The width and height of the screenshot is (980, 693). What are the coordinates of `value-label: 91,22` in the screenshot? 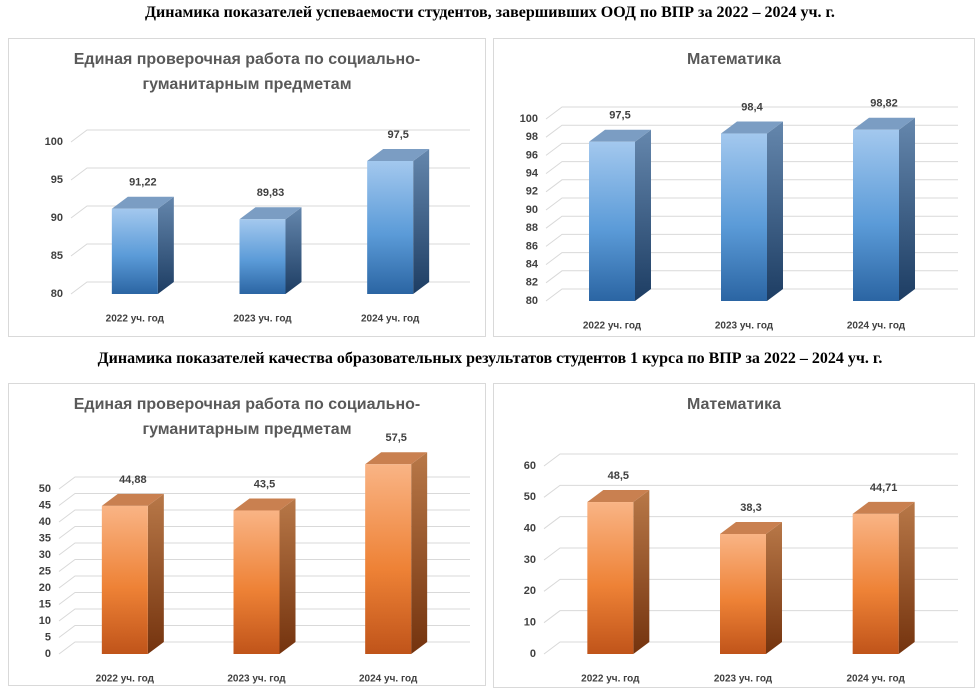 It's located at (143, 183).